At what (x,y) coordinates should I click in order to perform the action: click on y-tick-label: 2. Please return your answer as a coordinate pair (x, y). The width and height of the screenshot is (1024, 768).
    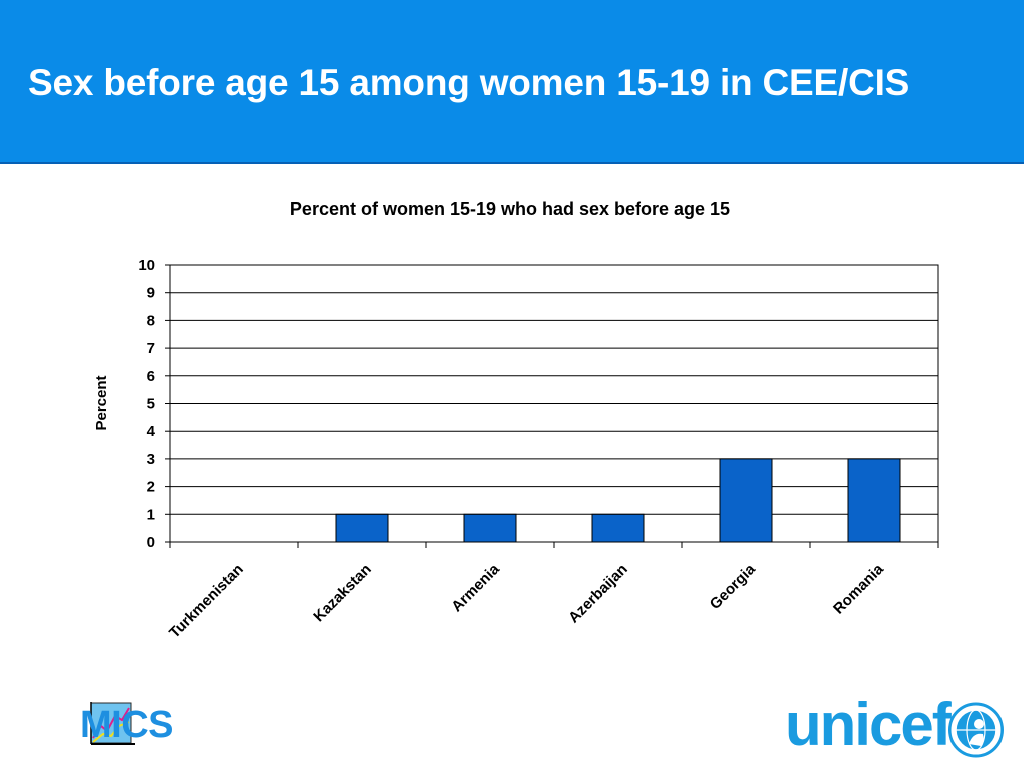
    Looking at the image, I should click on (151, 487).